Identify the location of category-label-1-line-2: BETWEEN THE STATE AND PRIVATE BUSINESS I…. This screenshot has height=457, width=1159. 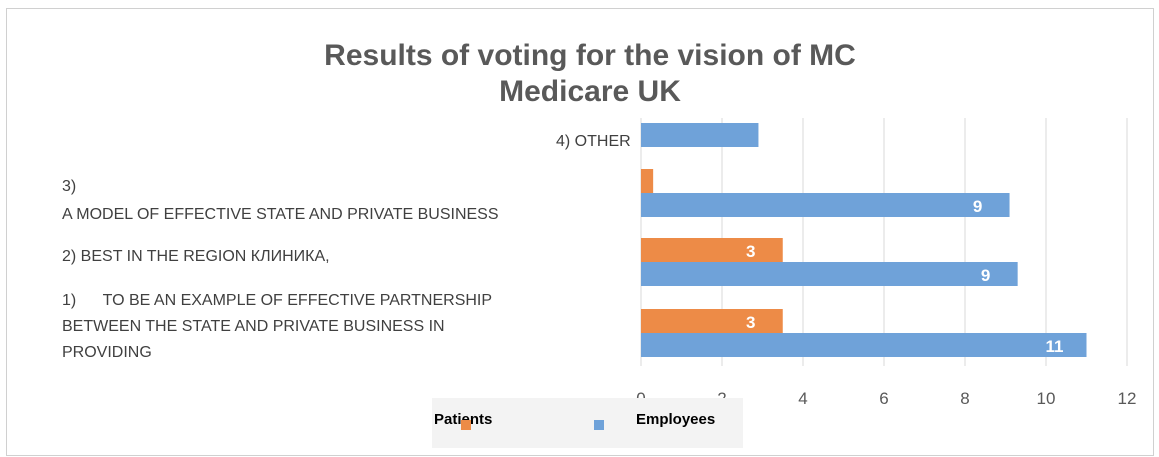
(253, 326).